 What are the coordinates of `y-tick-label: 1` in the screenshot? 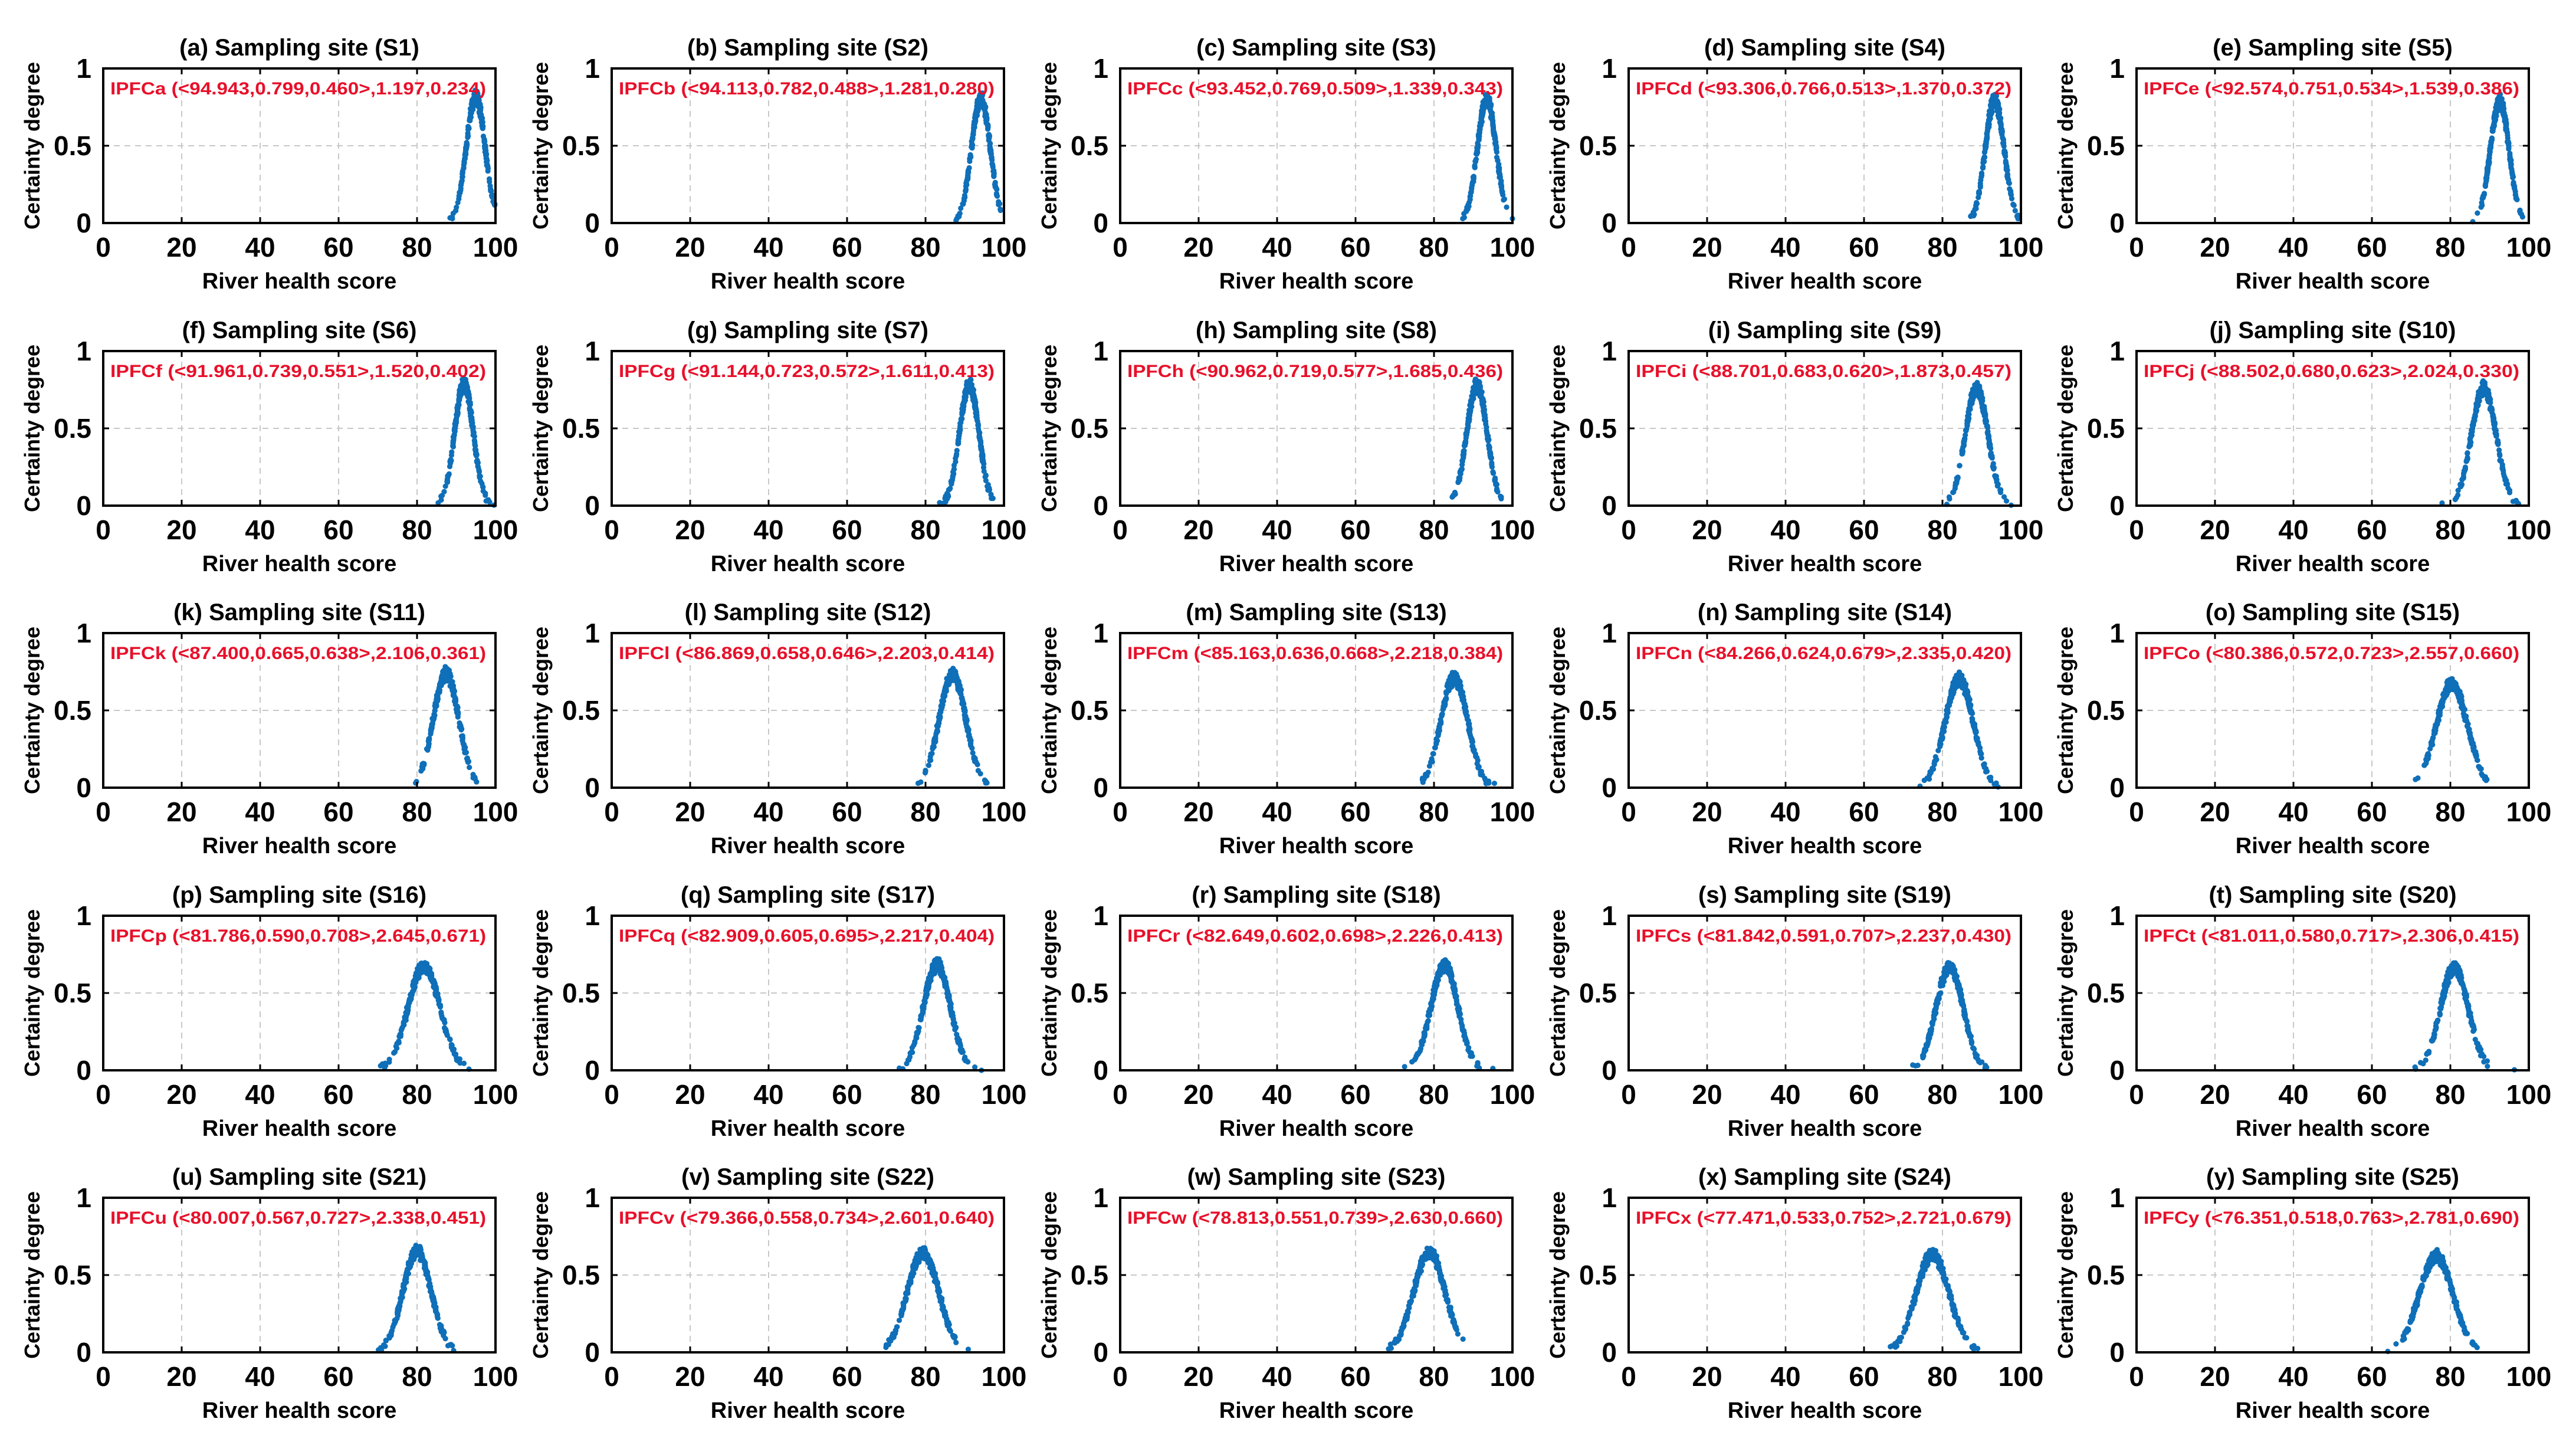 It's located at (1609, 633).